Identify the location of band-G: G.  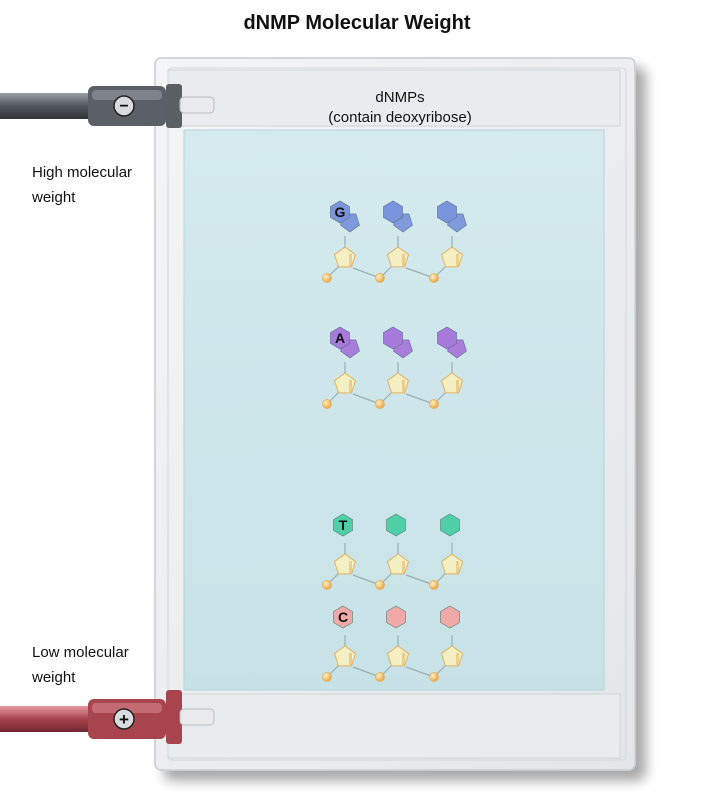
(394, 241).